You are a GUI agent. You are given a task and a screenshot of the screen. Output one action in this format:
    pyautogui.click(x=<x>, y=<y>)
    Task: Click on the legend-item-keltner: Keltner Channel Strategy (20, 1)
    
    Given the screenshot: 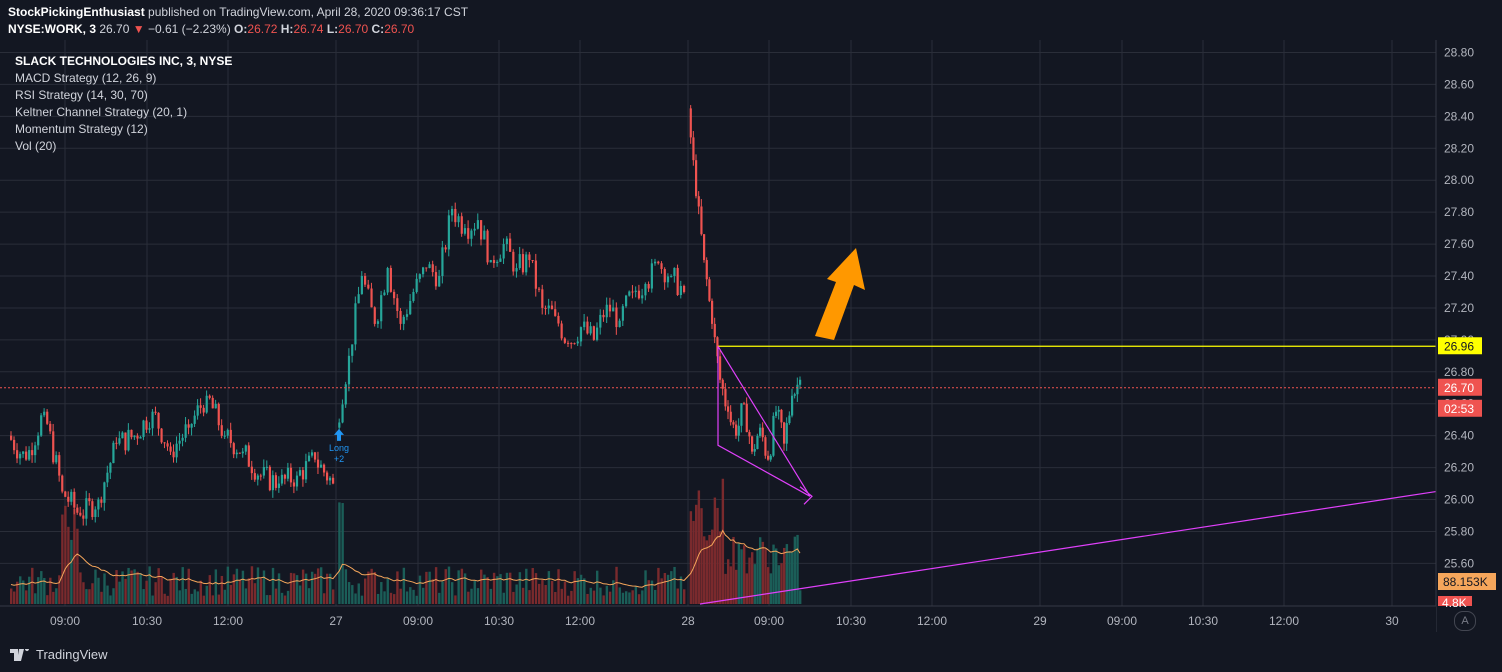 What is the action you would take?
    pyautogui.click(x=101, y=112)
    